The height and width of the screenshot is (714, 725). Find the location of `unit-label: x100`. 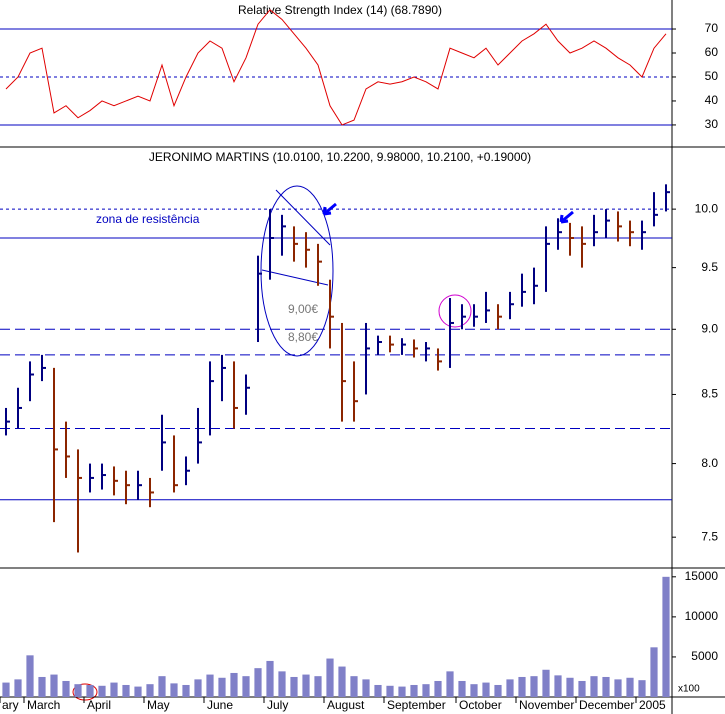

unit-label: x100 is located at coordinates (689, 689).